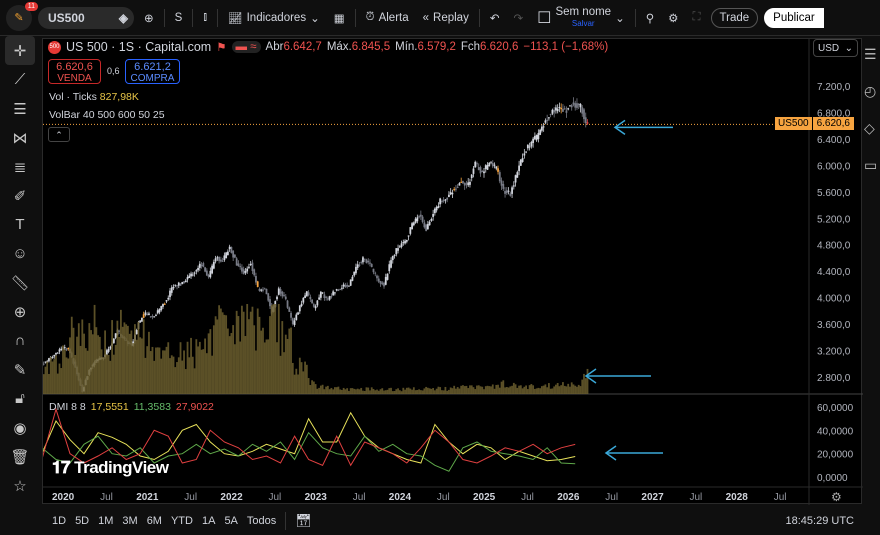 Image resolution: width=880 pixels, height=535 pixels. What do you see at coordinates (246, 47) in the screenshot?
I see `visibility-toggle: ▬ ≈` at bounding box center [246, 47].